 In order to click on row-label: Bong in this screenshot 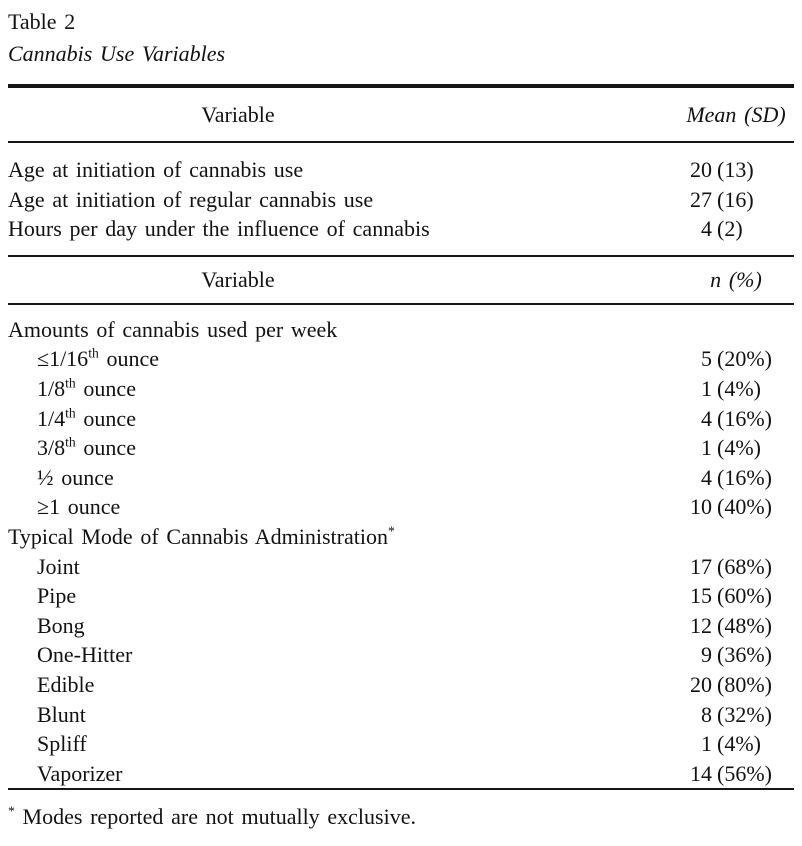, I will do `click(61, 625)`.